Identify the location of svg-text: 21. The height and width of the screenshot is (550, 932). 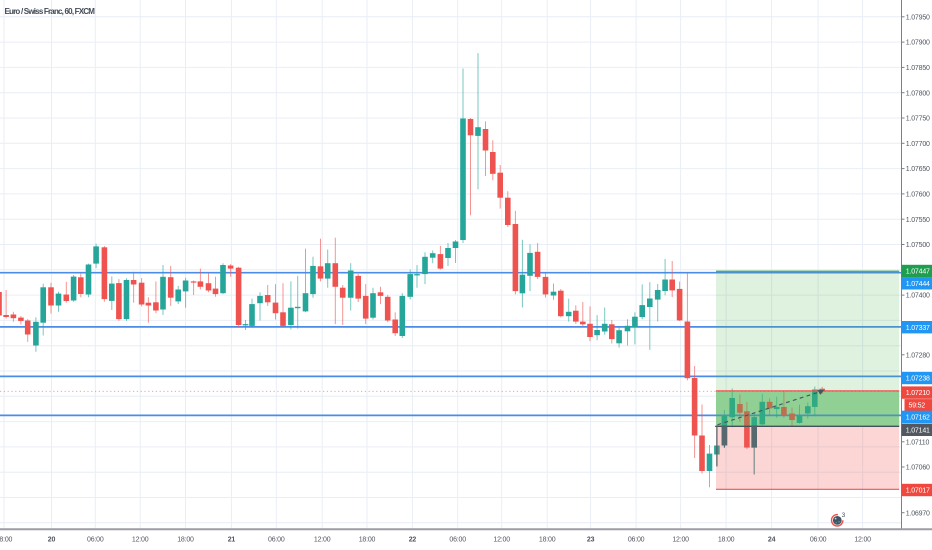
(232, 540).